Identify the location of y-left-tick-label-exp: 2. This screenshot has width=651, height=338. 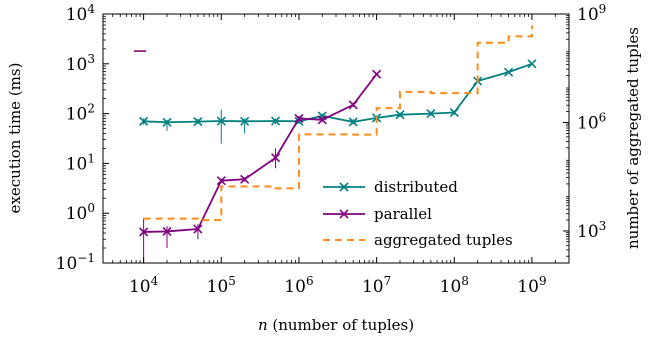
(91, 109).